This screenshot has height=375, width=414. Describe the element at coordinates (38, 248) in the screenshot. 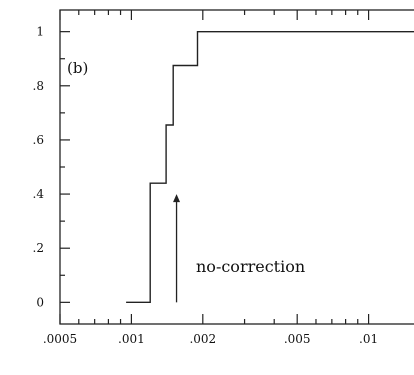

I see `y-tick-label: .2` at that location.